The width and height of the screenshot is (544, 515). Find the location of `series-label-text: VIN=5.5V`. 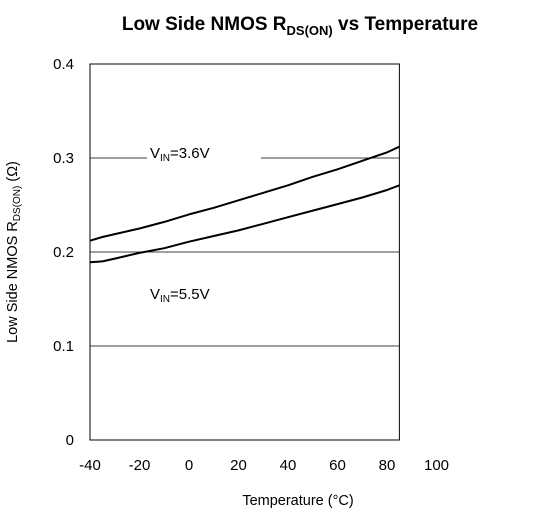

series-label-text: VIN=5.5V is located at coordinates (180, 295).